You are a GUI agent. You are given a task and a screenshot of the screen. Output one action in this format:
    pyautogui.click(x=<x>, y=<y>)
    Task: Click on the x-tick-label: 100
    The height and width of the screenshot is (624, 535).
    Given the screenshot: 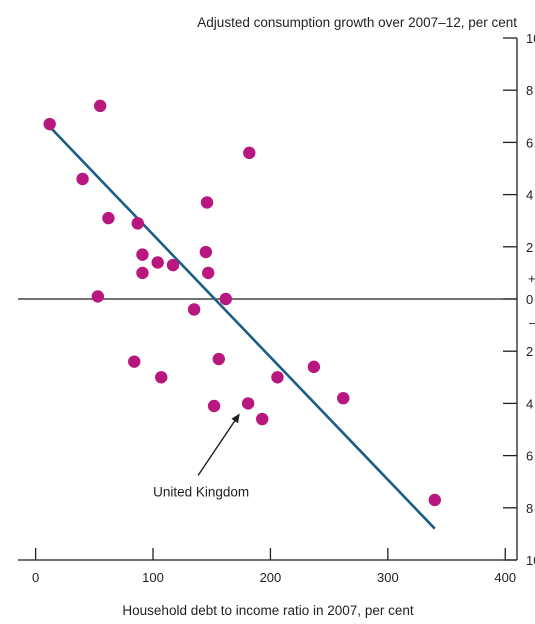 What is the action you would take?
    pyautogui.click(x=153, y=577)
    